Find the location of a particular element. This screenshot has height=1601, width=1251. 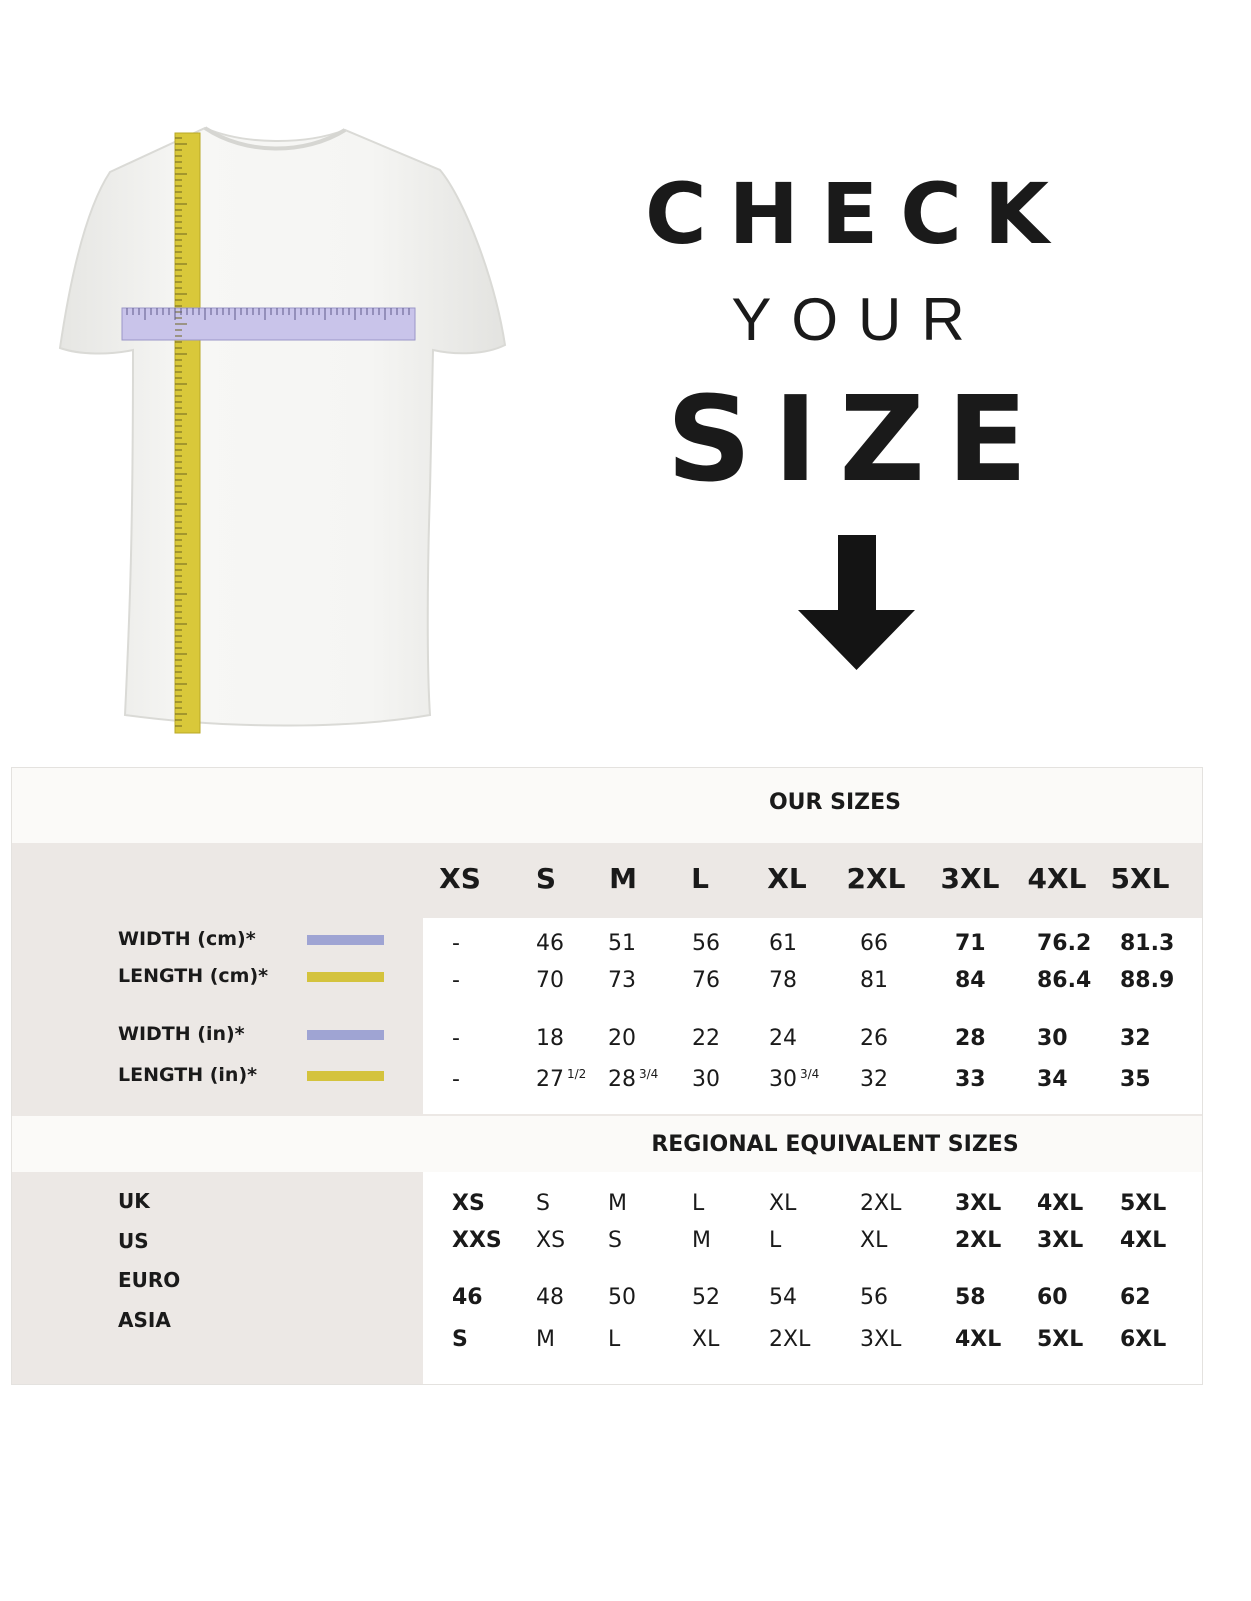

value-number: 66 is located at coordinates (874, 943).